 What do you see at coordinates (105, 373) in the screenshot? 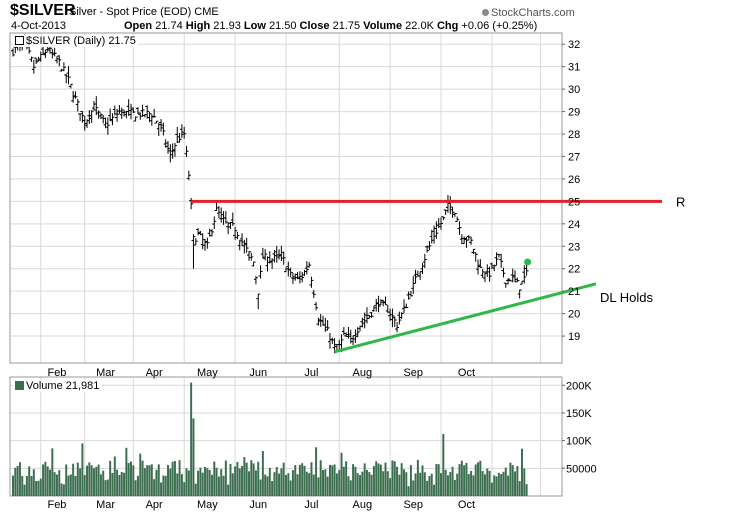
I see `price-month-label: Mar` at bounding box center [105, 373].